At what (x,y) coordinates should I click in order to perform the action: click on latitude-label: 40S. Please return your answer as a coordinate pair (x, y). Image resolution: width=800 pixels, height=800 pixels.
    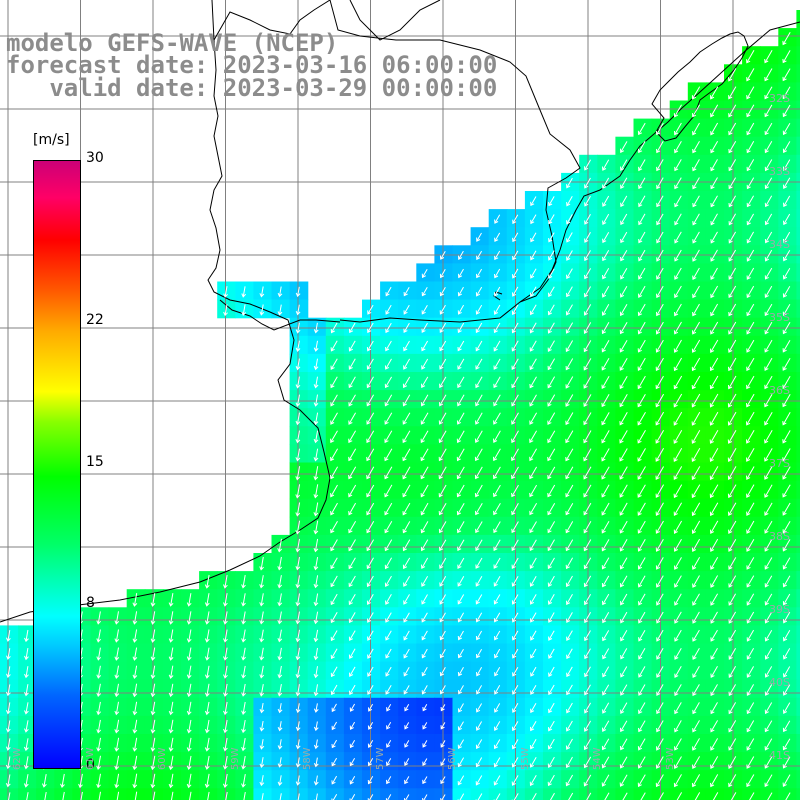
    Looking at the image, I should click on (779, 682).